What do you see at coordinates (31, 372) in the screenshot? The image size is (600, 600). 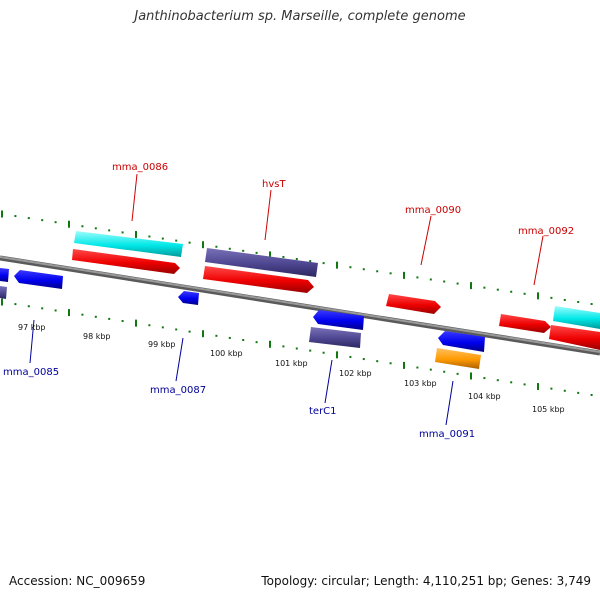 I see `gene-label: mma_0085` at bounding box center [31, 372].